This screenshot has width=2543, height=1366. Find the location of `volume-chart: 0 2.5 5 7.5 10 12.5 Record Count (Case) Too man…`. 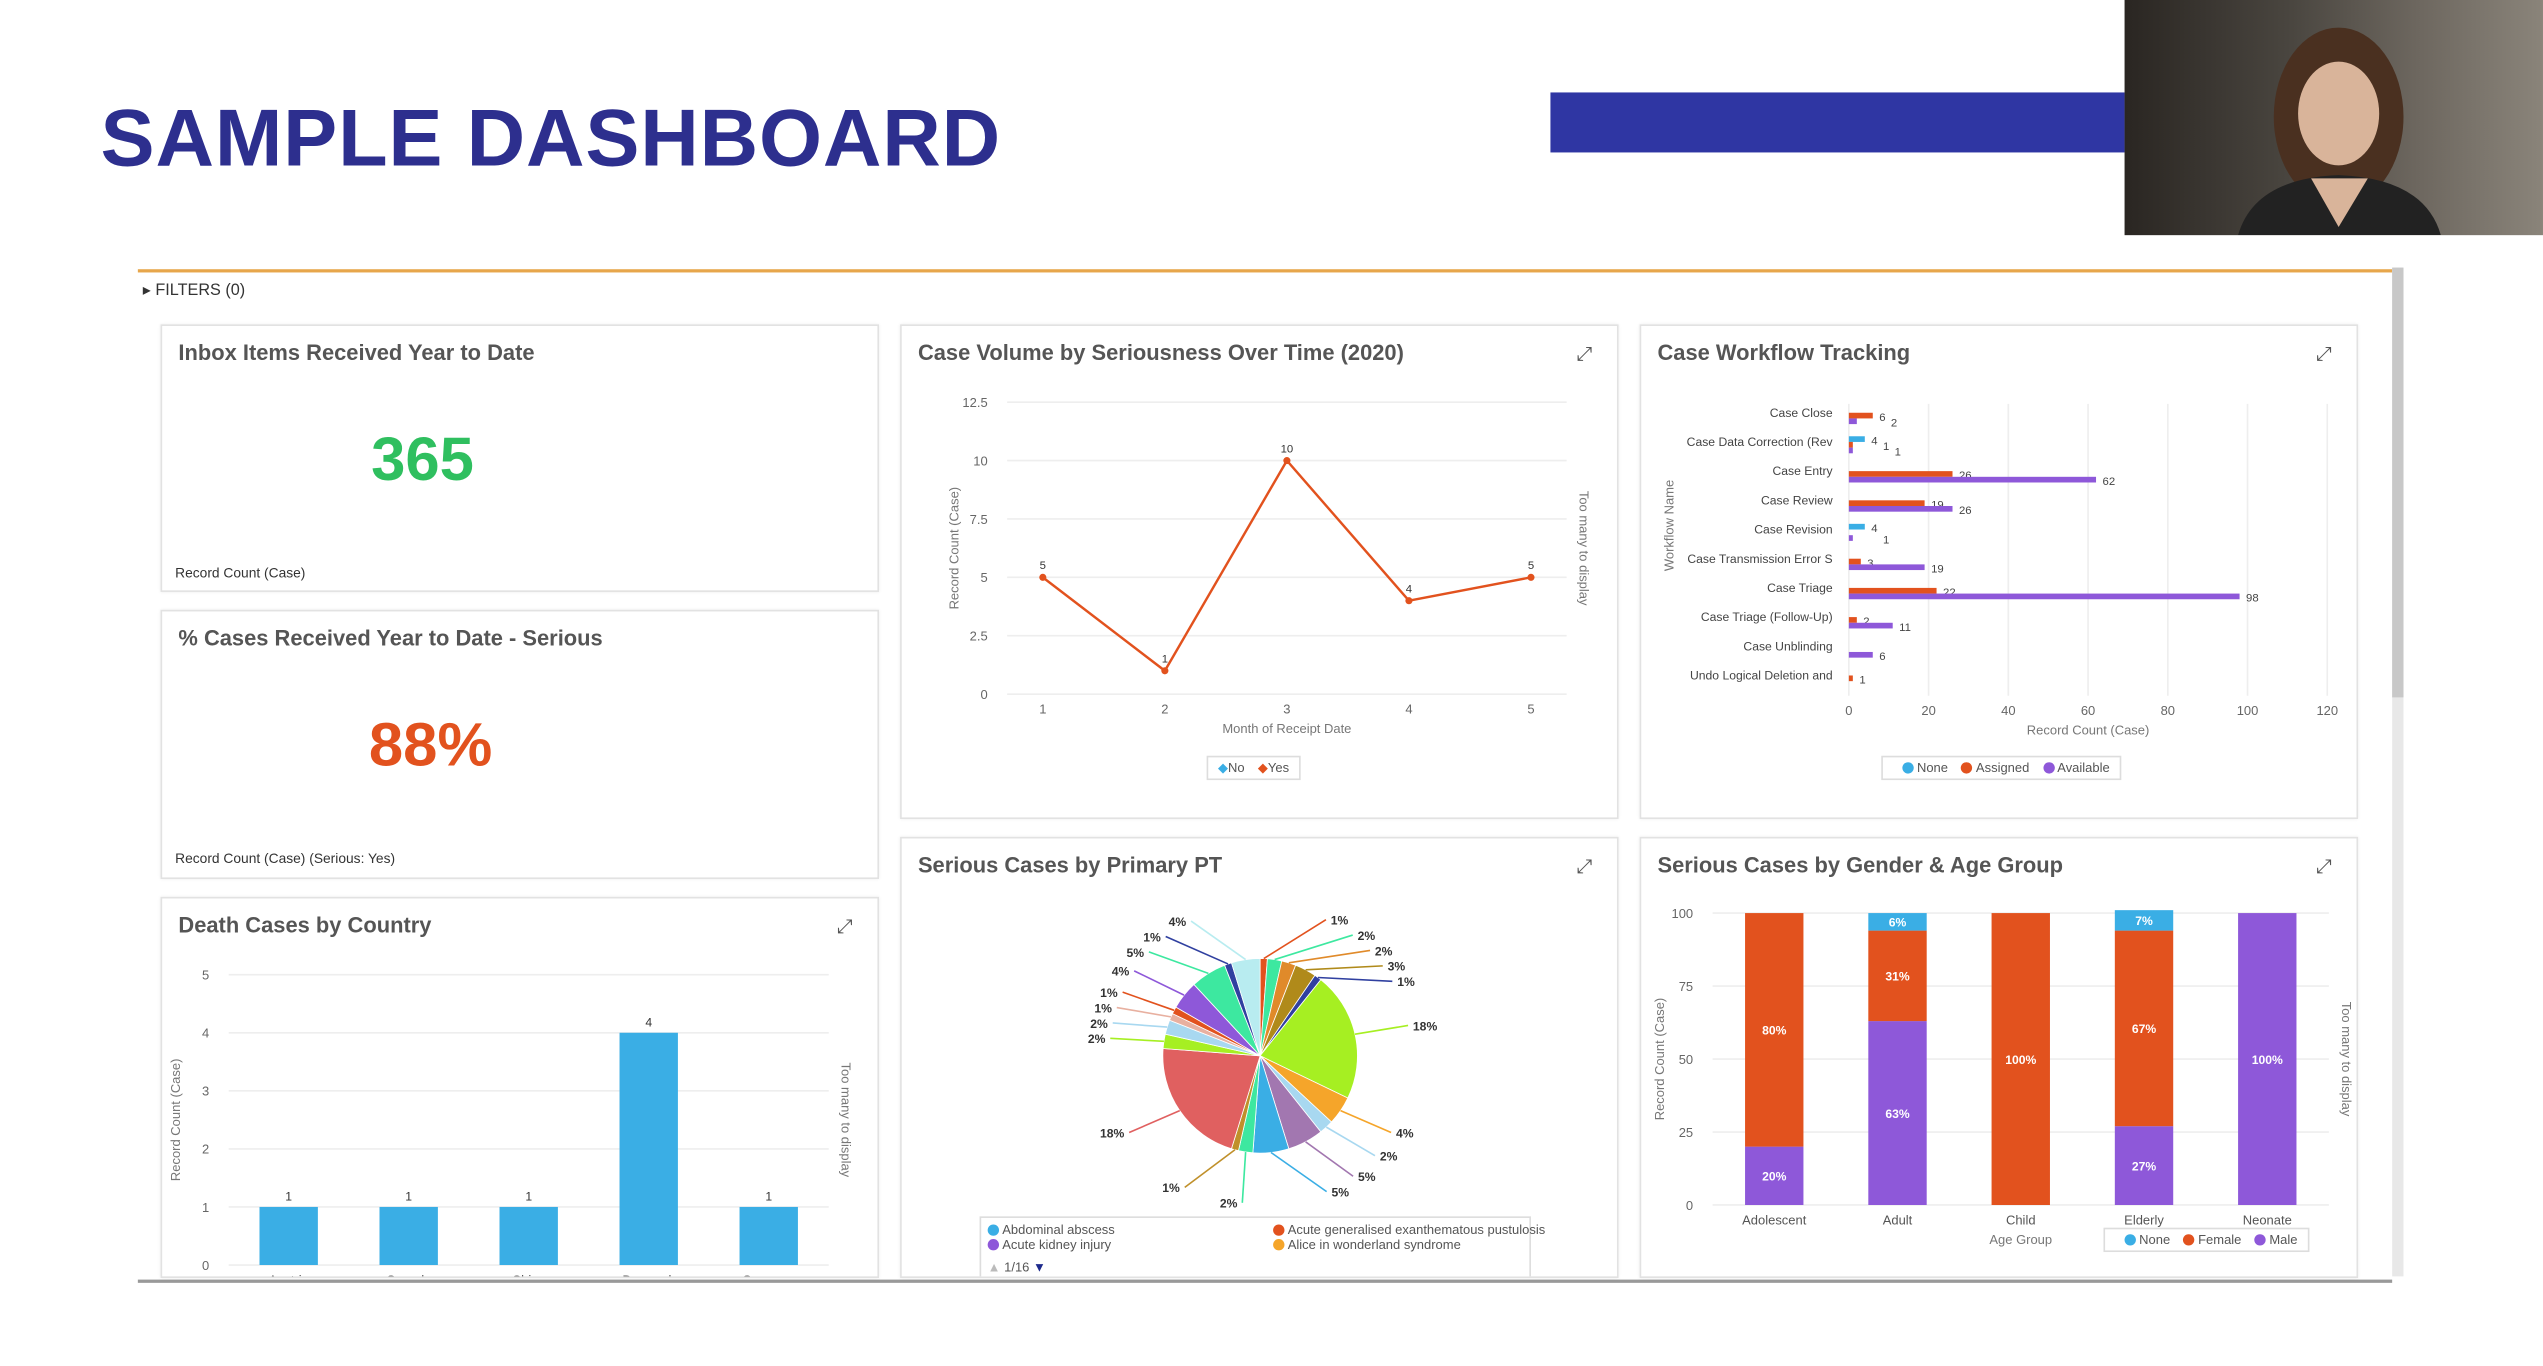

volume-chart: 0 2.5 5 7.5 10 12.5 Record Count (Case) Too man… is located at coordinates (1269, 565).